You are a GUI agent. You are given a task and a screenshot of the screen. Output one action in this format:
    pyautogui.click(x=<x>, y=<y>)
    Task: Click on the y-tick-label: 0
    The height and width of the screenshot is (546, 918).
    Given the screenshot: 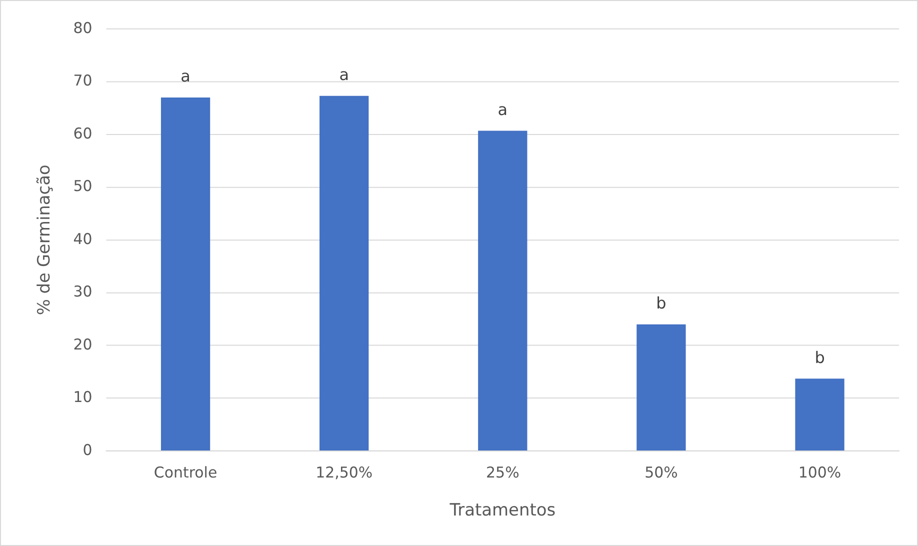 What is the action you would take?
    pyautogui.click(x=87, y=449)
    